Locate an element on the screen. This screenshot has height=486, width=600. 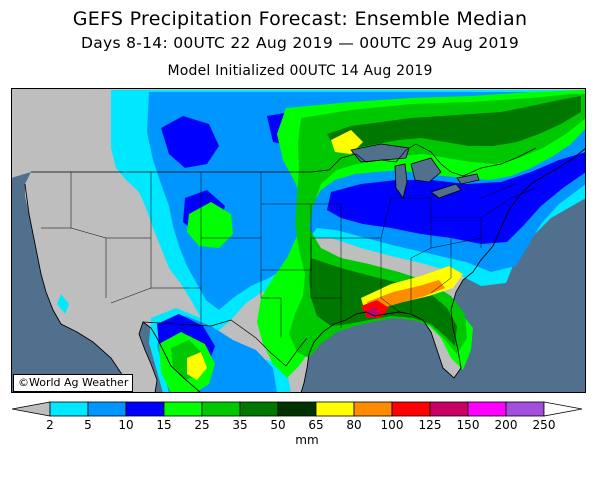
copyright-credit: ©World Ag Weather is located at coordinates (73, 383).